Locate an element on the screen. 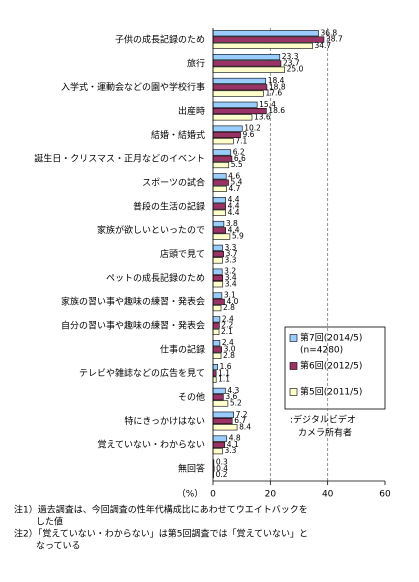 The height and width of the screenshot is (582, 419). x-tick-label: 0 is located at coordinates (213, 495).